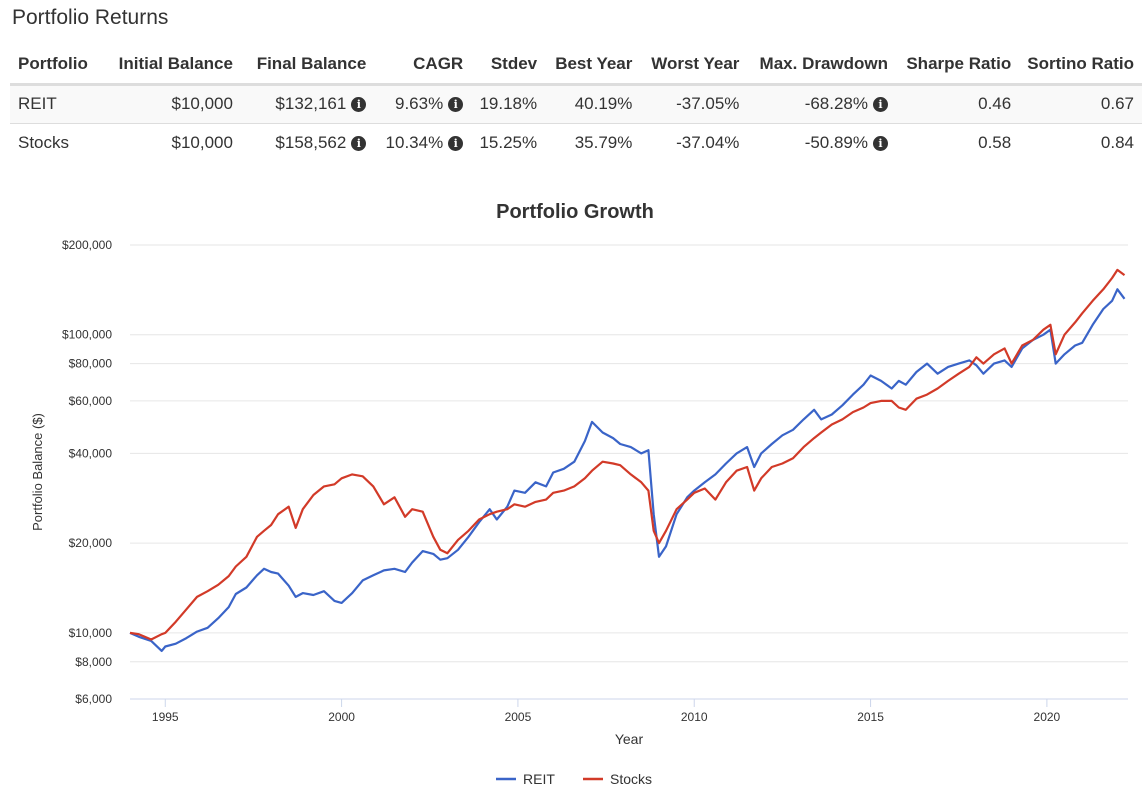 The height and width of the screenshot is (799, 1148). I want to click on drawdown-value: -50.89%, so click(836, 142).